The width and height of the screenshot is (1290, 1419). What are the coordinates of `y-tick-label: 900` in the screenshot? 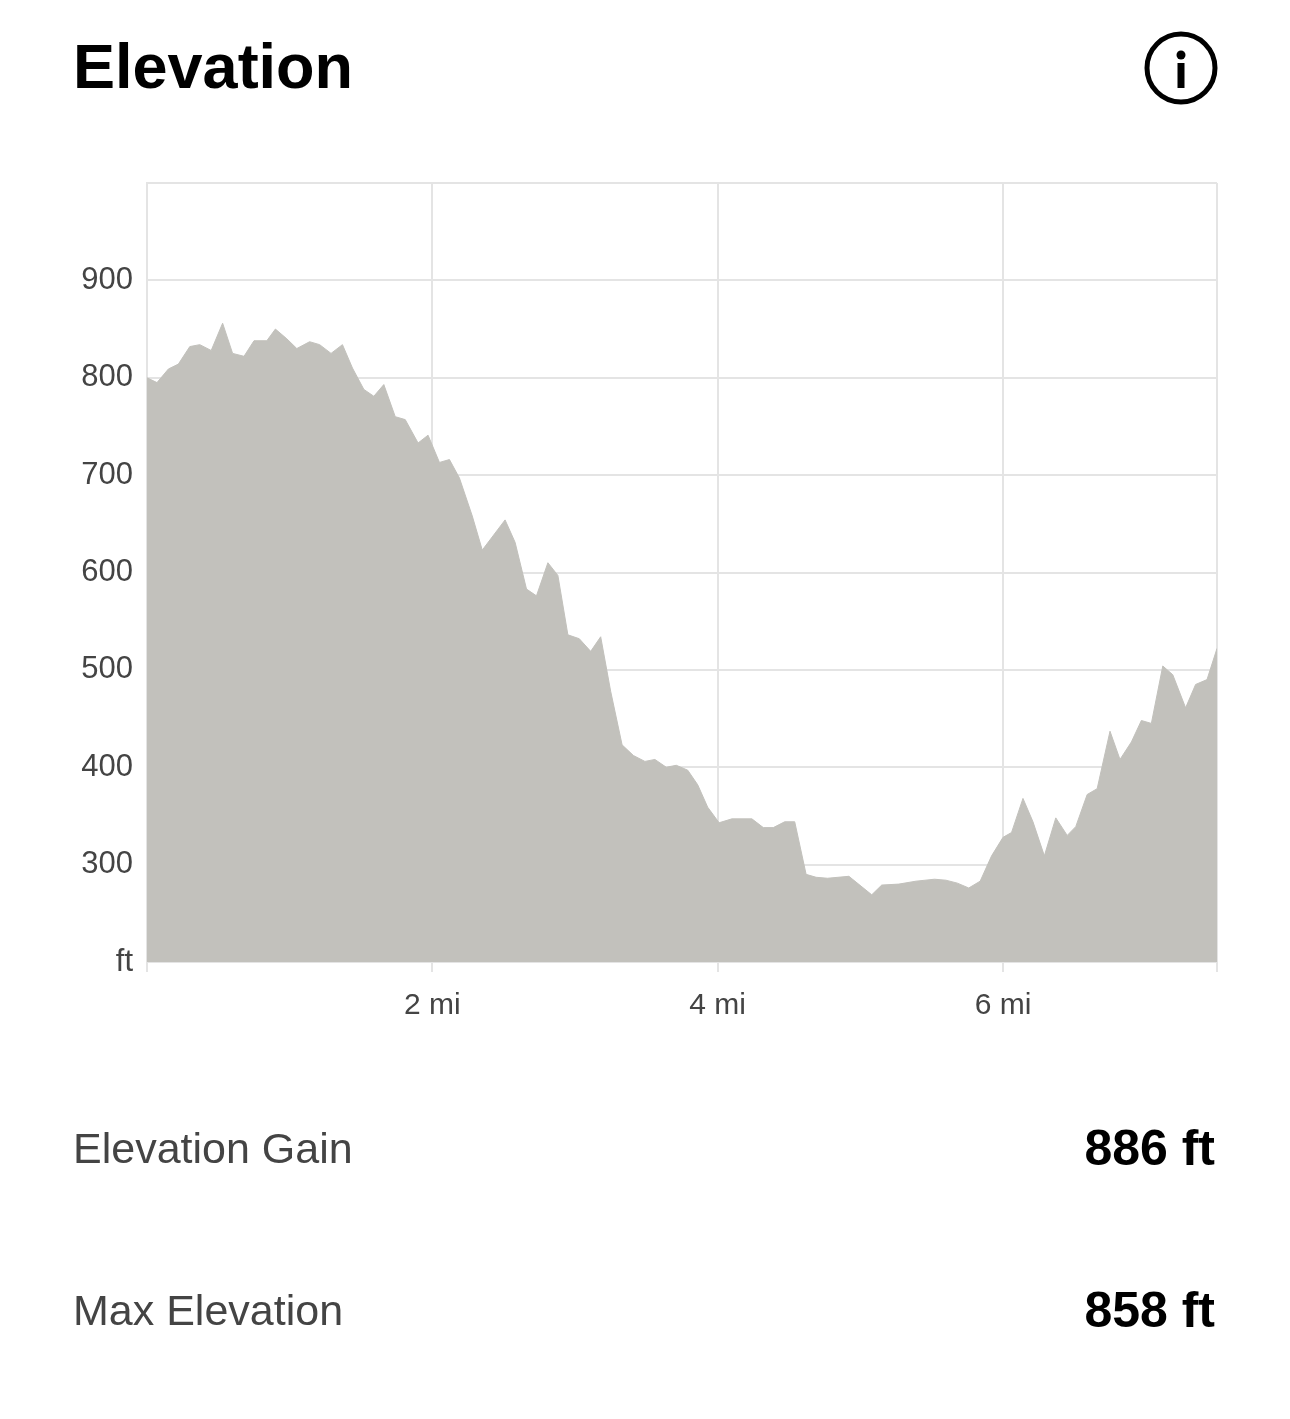 It's located at (107, 278).